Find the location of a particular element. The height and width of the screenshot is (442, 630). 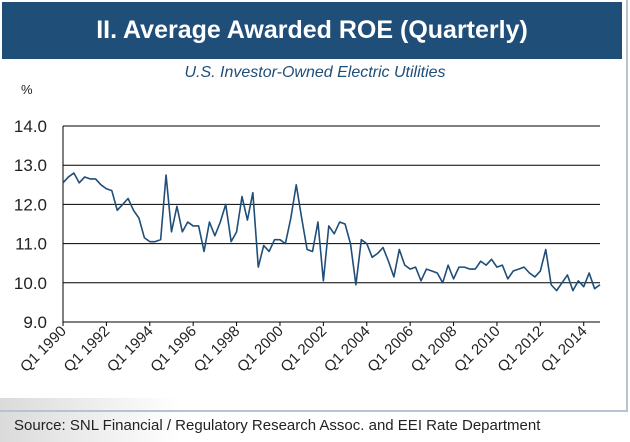

x-tick-label: Q1 1992 is located at coordinates (87, 349).